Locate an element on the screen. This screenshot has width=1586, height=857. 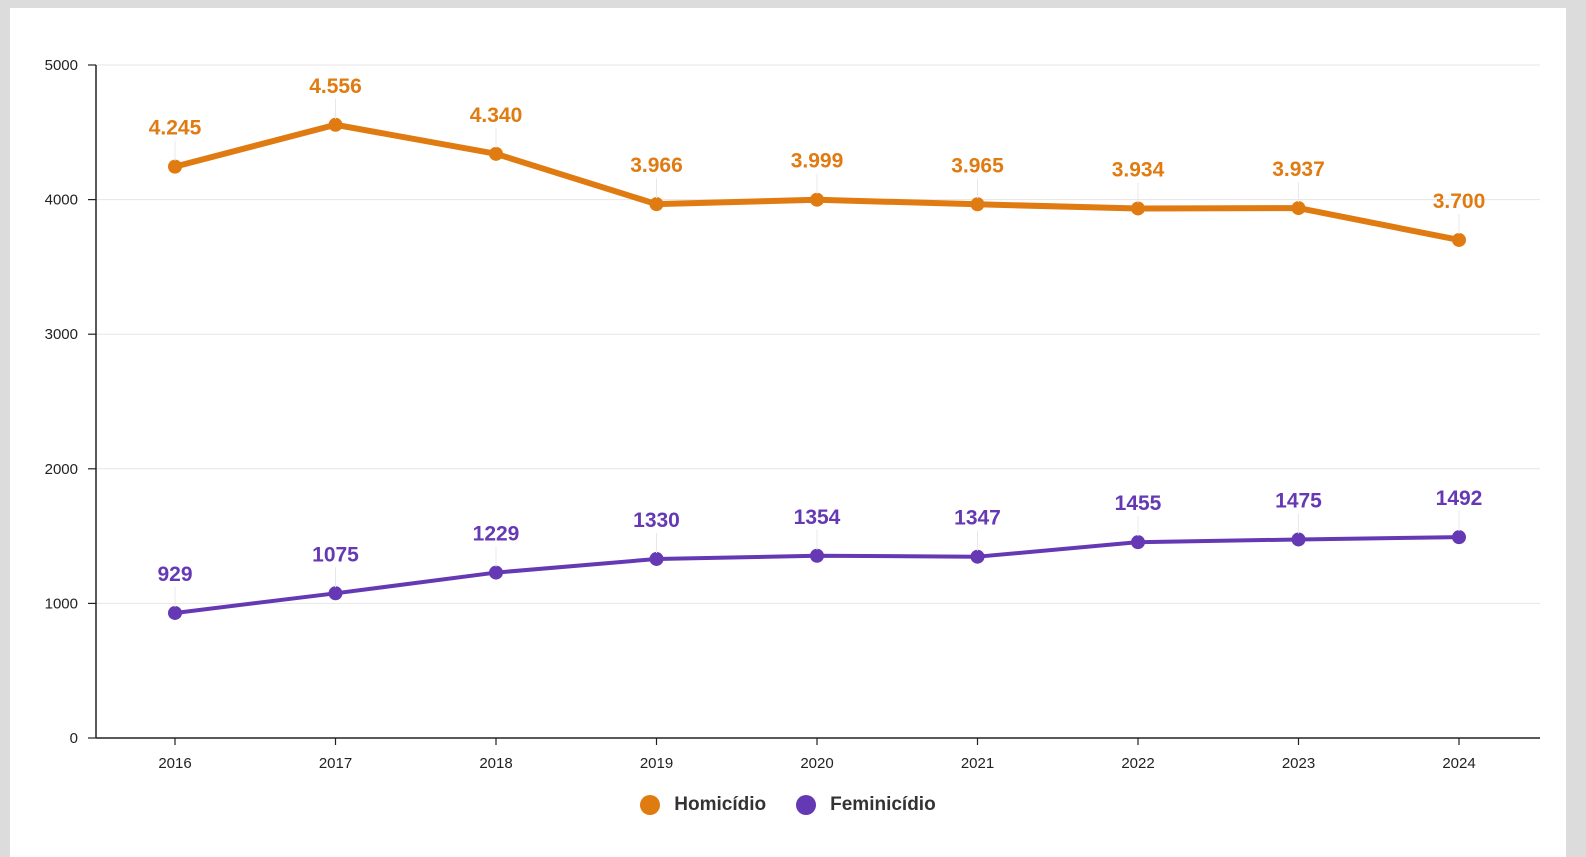
point-feminicidio-2019 is located at coordinates (656, 558).